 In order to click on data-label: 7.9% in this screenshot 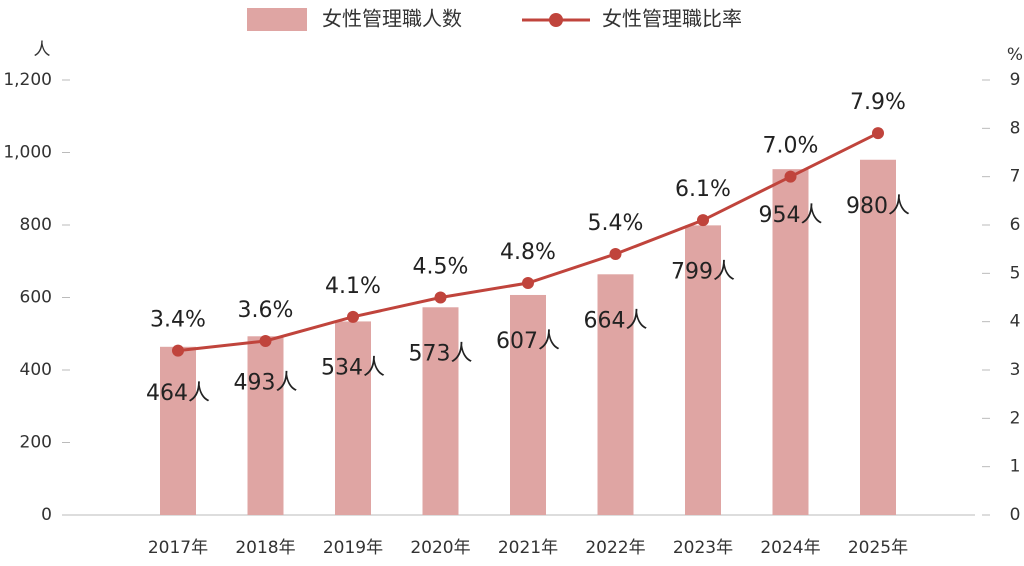, I will do `click(878, 102)`.